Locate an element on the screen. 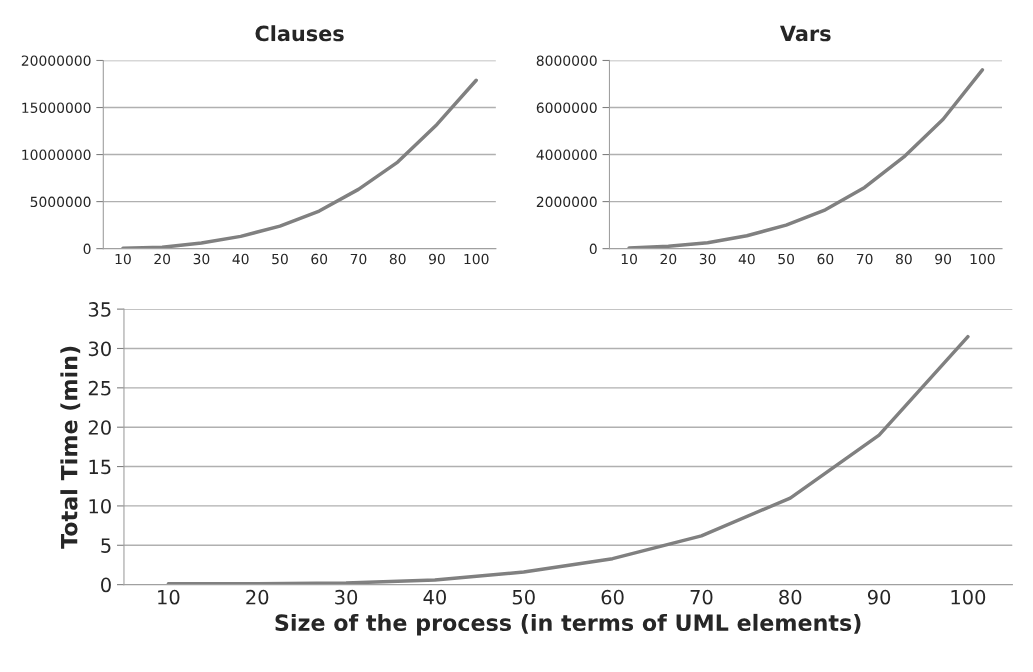 The width and height of the screenshot is (1033, 672). y-tick-label: 30 is located at coordinates (99, 349).